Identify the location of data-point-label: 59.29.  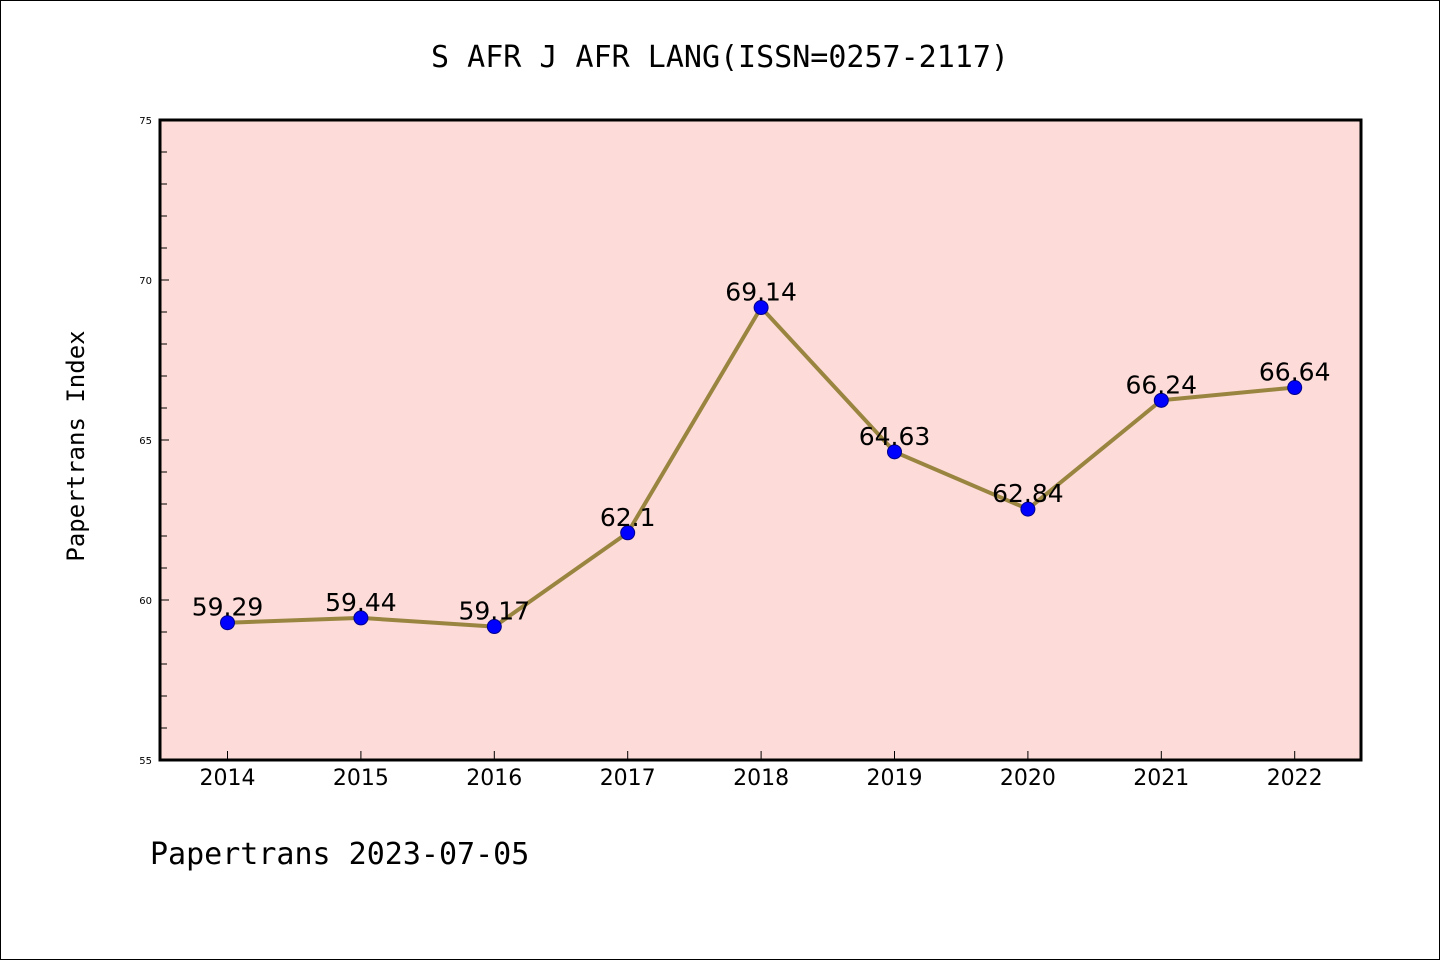
(228, 607).